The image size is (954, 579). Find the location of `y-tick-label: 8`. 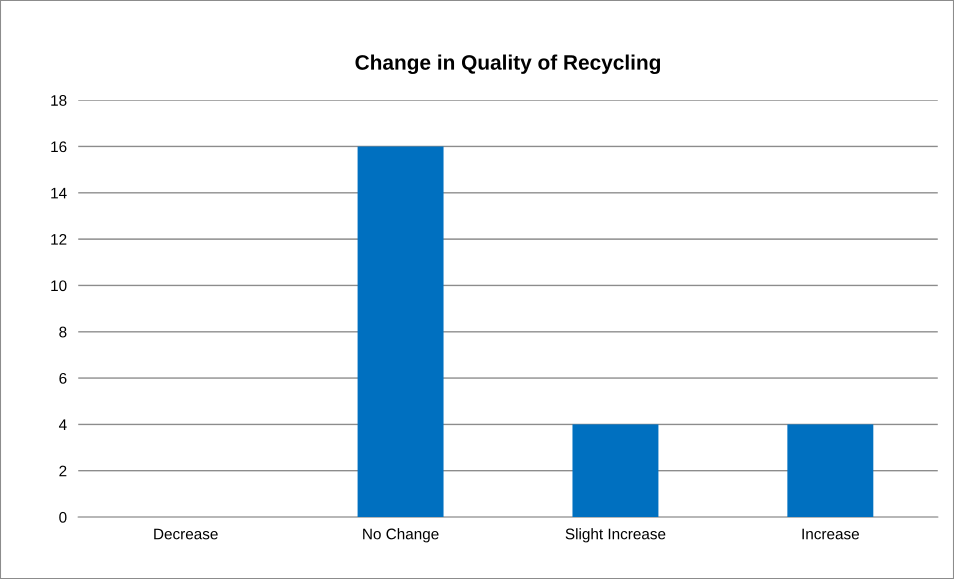

y-tick-label: 8 is located at coordinates (62, 332).